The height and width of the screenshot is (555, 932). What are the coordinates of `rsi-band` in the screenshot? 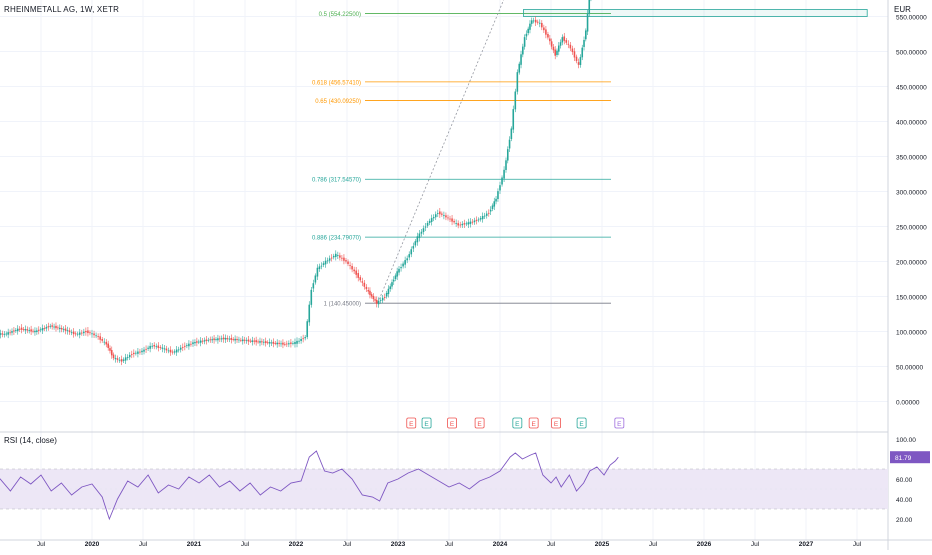 It's located at (444, 489).